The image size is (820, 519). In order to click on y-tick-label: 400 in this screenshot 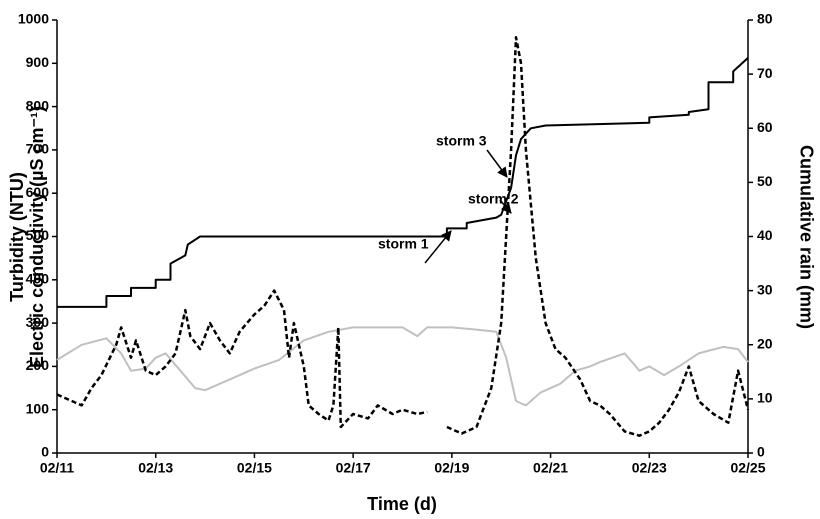, I will do `click(38, 279)`.